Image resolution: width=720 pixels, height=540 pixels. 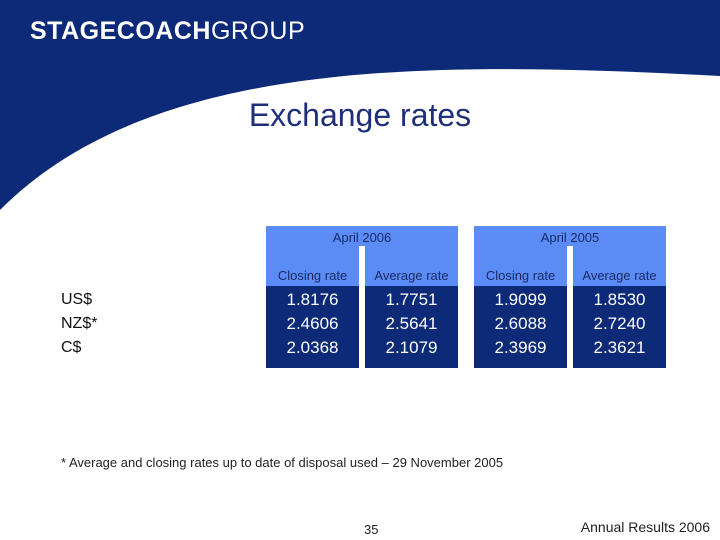 I want to click on period-header-april-2006: April 2006, so click(x=362, y=237).